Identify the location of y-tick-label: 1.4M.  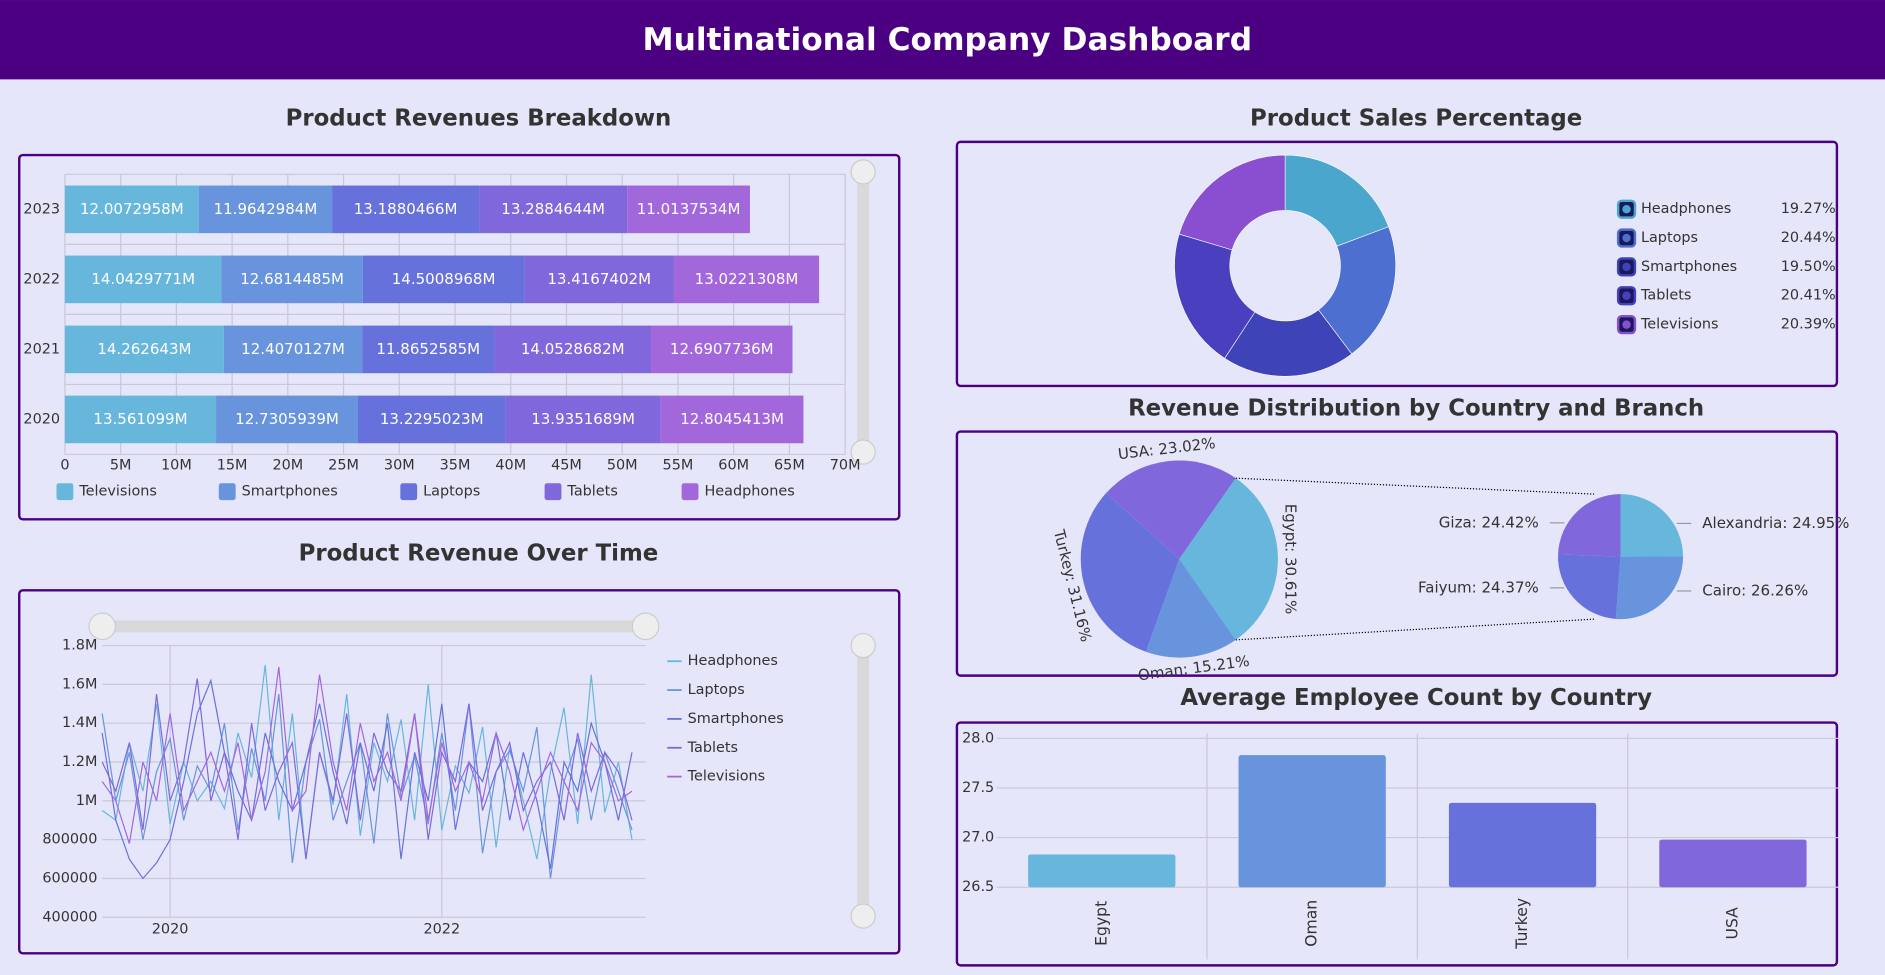
(79, 723).